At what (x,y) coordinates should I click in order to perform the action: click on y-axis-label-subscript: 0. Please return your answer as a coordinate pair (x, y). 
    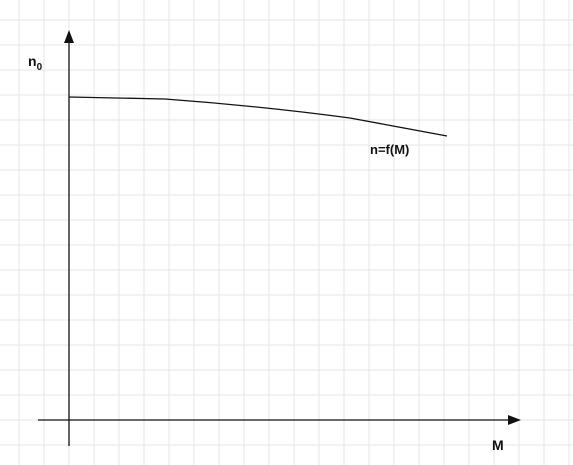
    Looking at the image, I should click on (40, 67).